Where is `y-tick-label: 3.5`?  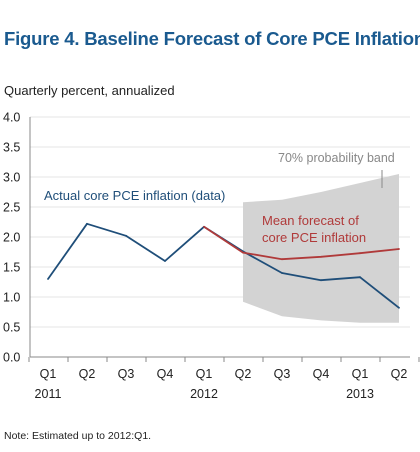 y-tick-label: 3.5 is located at coordinates (11, 148).